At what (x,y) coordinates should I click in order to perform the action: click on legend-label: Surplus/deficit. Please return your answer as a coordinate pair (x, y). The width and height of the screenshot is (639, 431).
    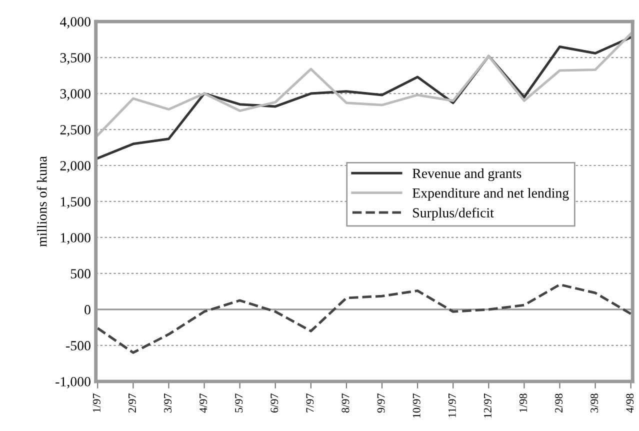
    Looking at the image, I should click on (453, 214).